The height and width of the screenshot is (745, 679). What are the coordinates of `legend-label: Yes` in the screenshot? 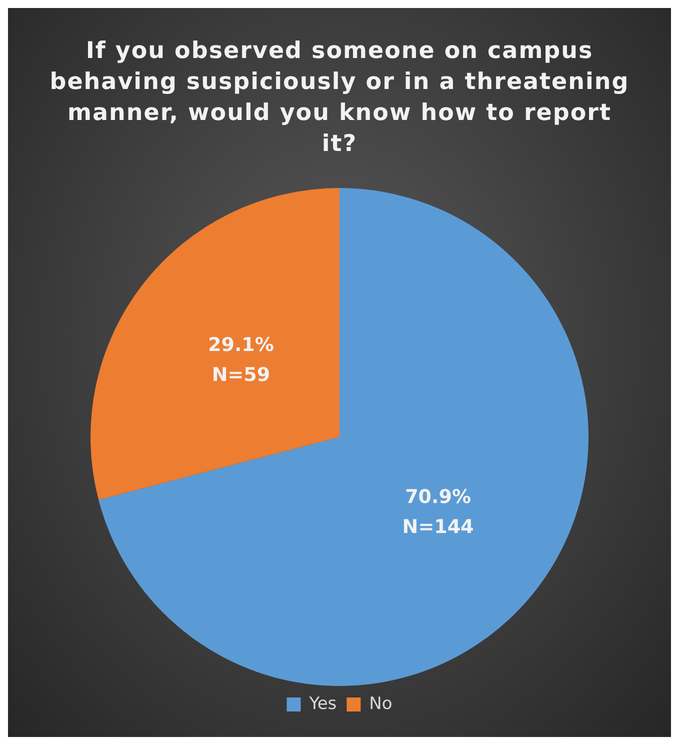 It's located at (322, 704).